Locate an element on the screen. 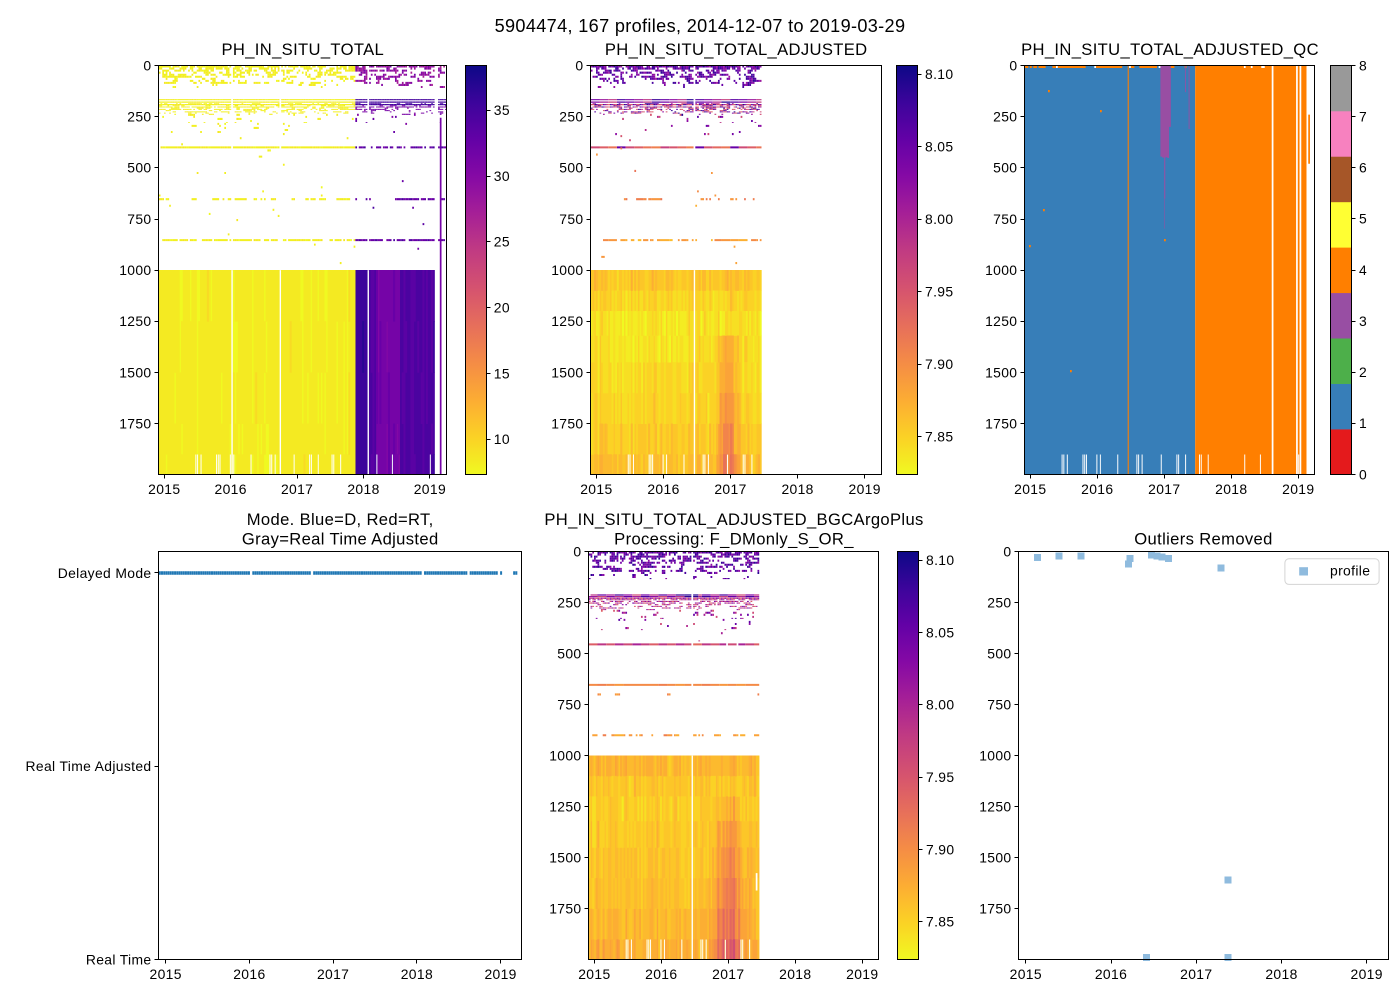 This screenshot has height=1000, width=1400. svg-text: 5 is located at coordinates (1363, 219).